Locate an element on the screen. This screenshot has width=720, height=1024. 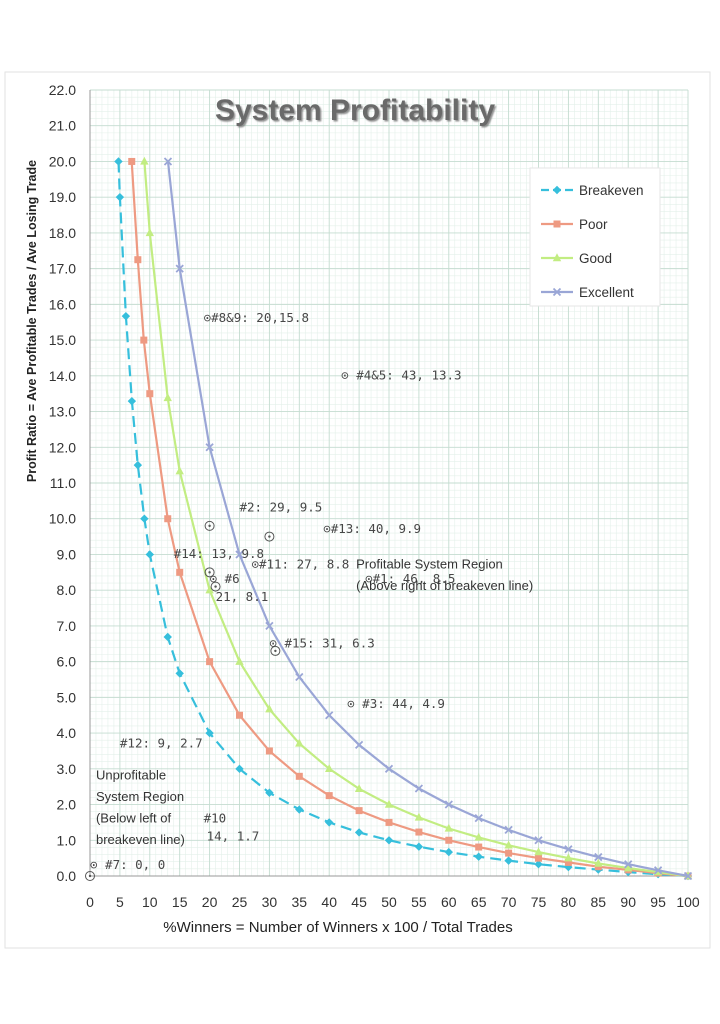
x-tick-label: 95 is located at coordinates (658, 902).